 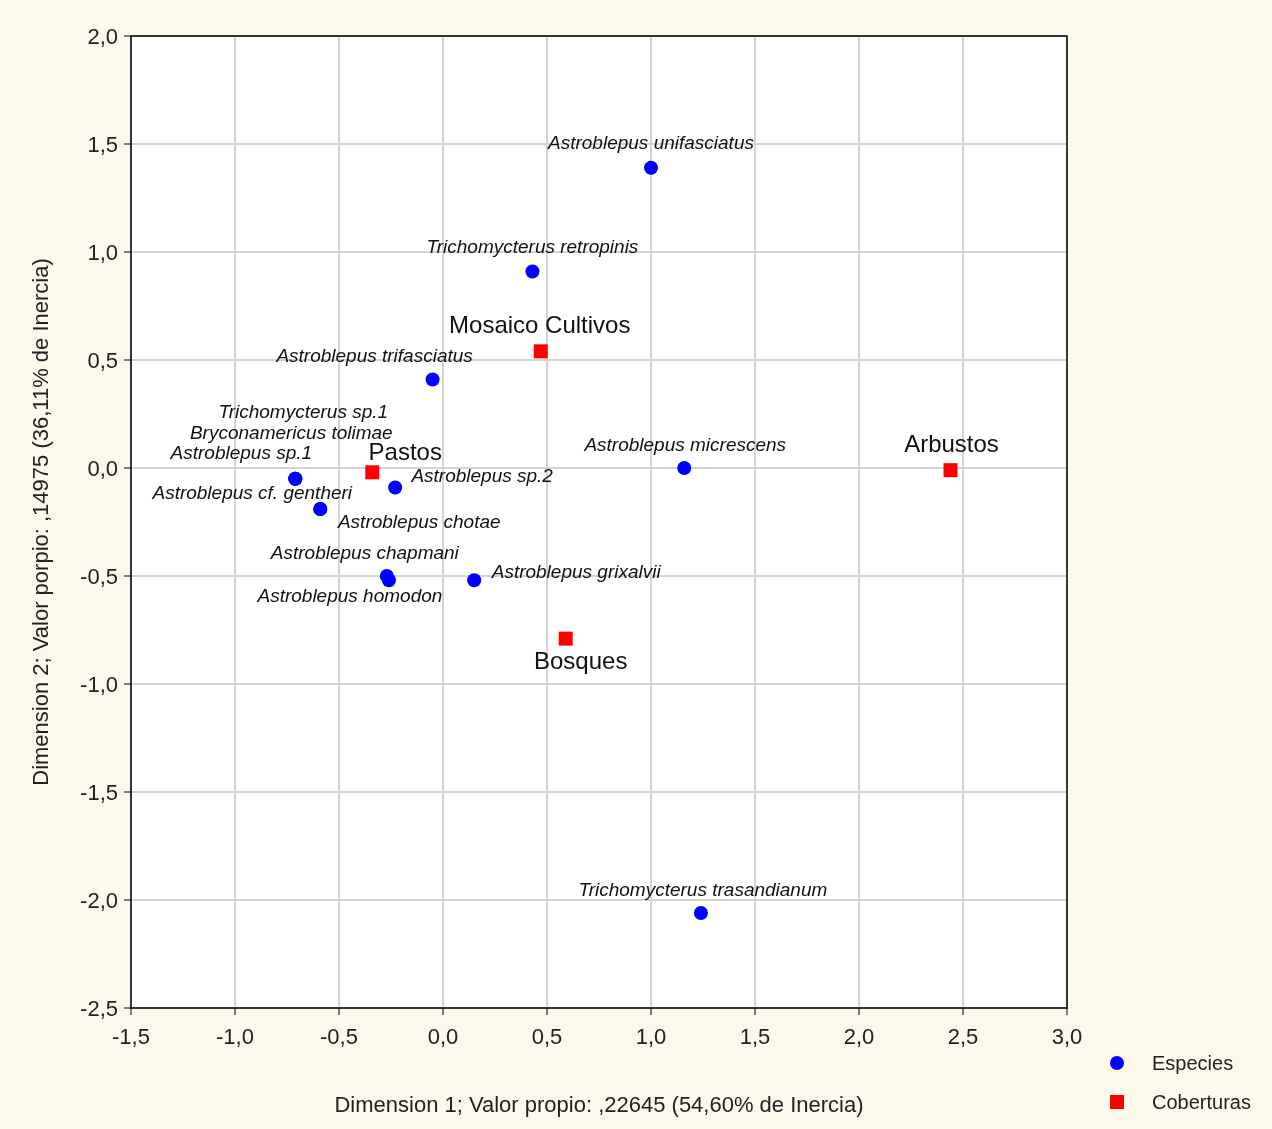 I want to click on y-tick-label: 0,0, so click(x=102, y=468).